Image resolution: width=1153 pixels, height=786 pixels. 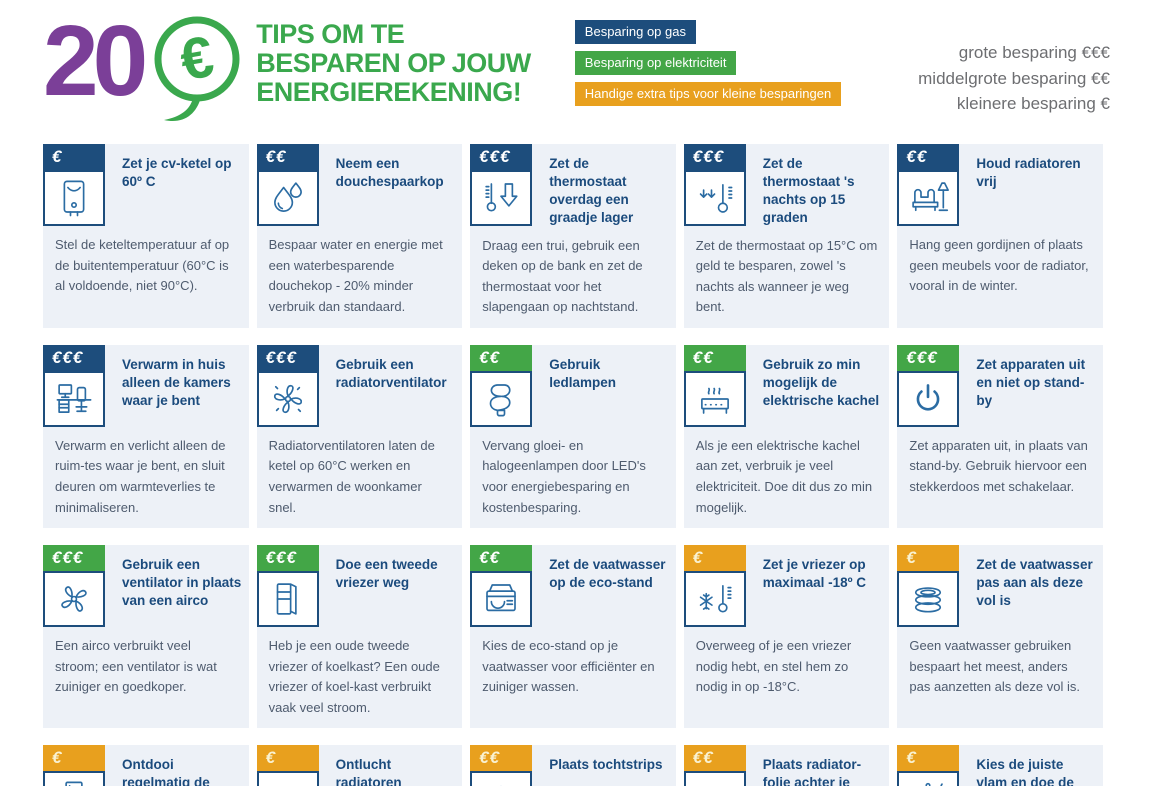 I want to click on freezer-icon, so click(x=287, y=599).